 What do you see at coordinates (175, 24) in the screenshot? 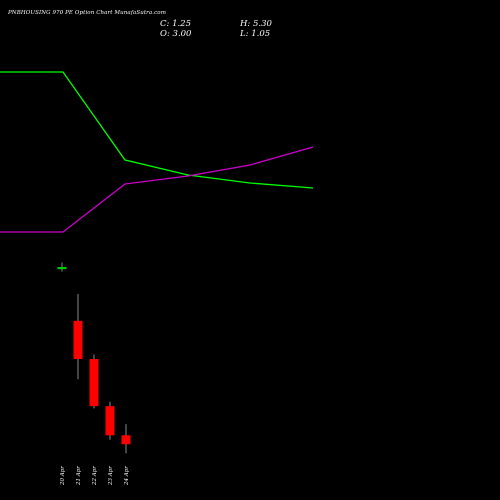
I see `close-value: C: 1.25` at bounding box center [175, 24].